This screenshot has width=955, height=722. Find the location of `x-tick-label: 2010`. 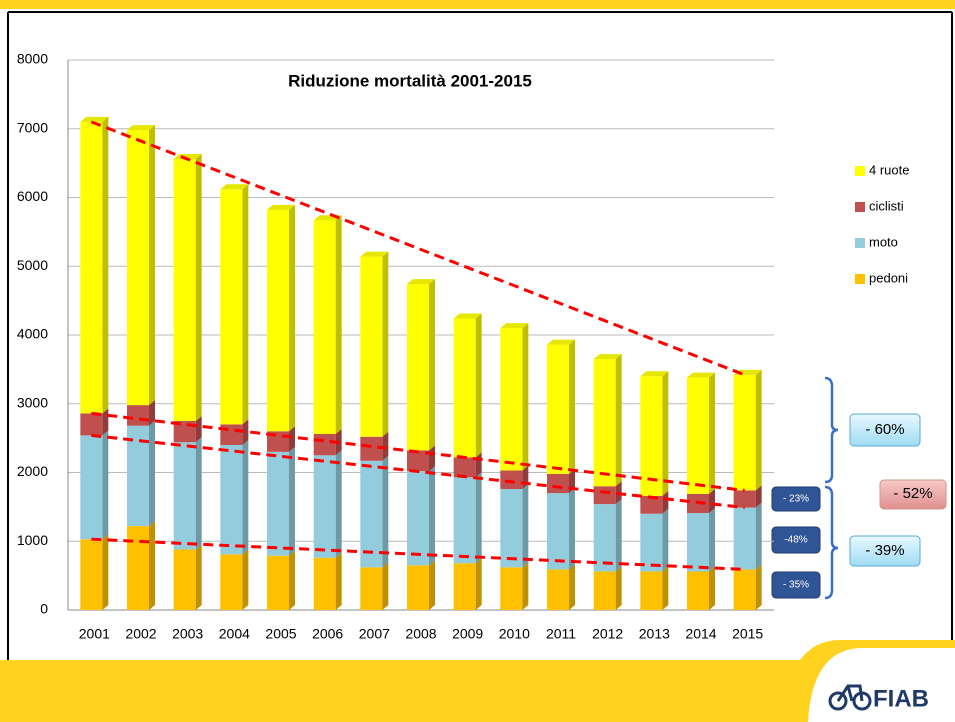

x-tick-label: 2010 is located at coordinates (514, 634).